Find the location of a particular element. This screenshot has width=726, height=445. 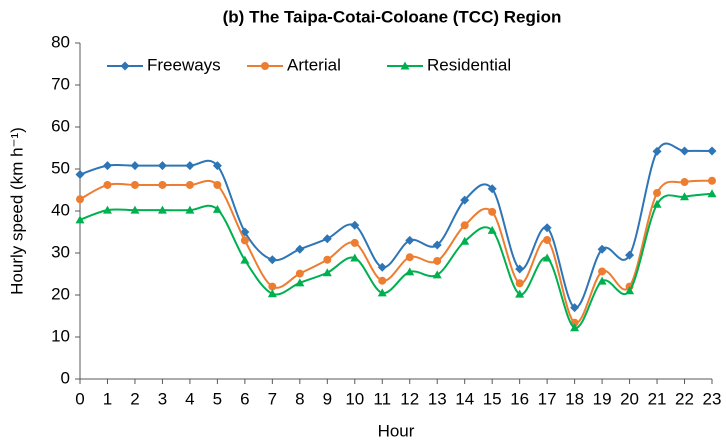

y-tick-label: 40 is located at coordinates (60, 209).